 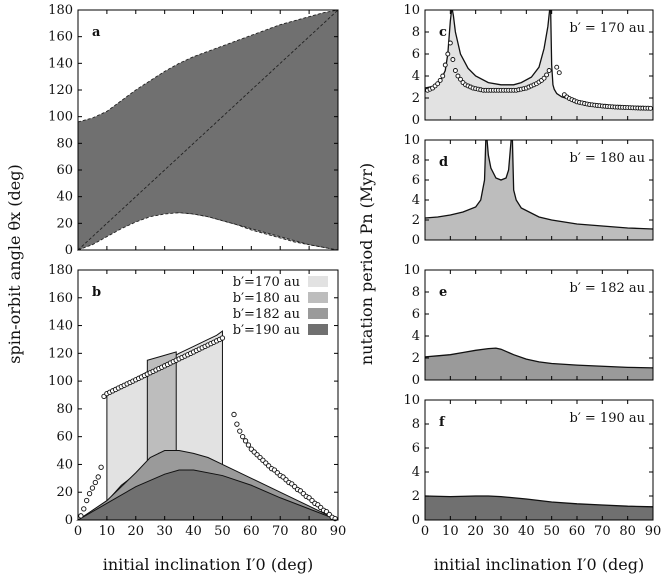 I want to click on y-tick-label: 100, so click(x=60, y=381).